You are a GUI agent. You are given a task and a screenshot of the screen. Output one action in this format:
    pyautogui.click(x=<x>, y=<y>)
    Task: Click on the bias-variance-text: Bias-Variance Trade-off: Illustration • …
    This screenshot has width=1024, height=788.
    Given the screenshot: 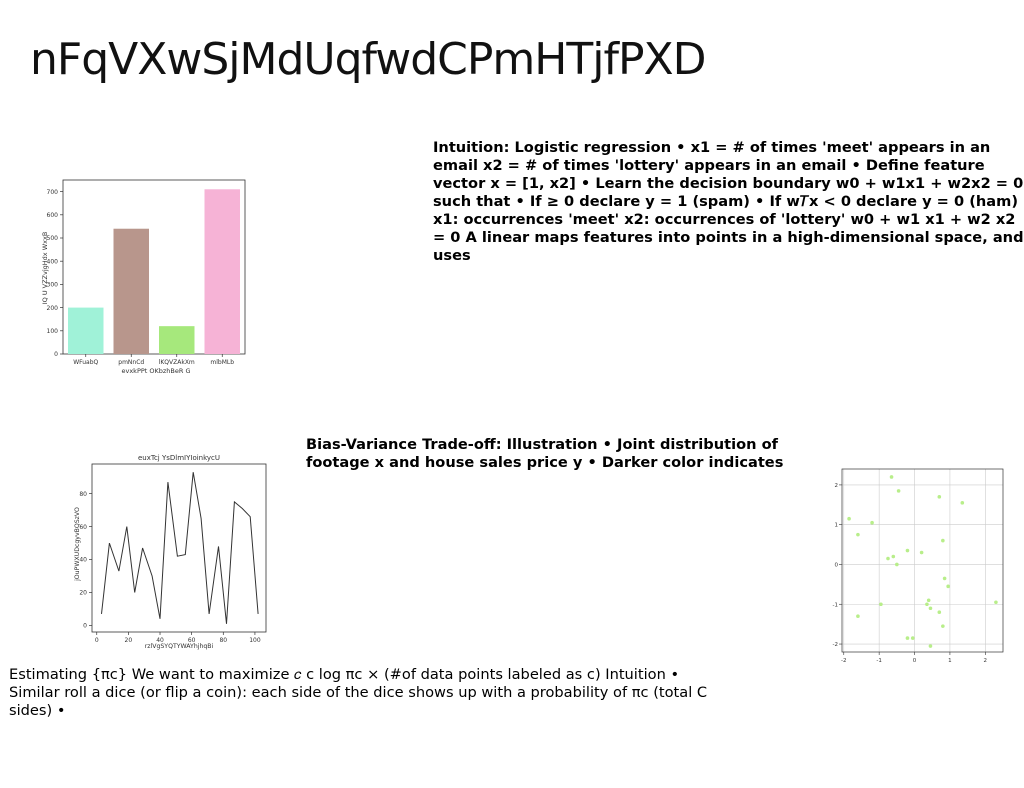 What is the action you would take?
    pyautogui.click(x=545, y=453)
    